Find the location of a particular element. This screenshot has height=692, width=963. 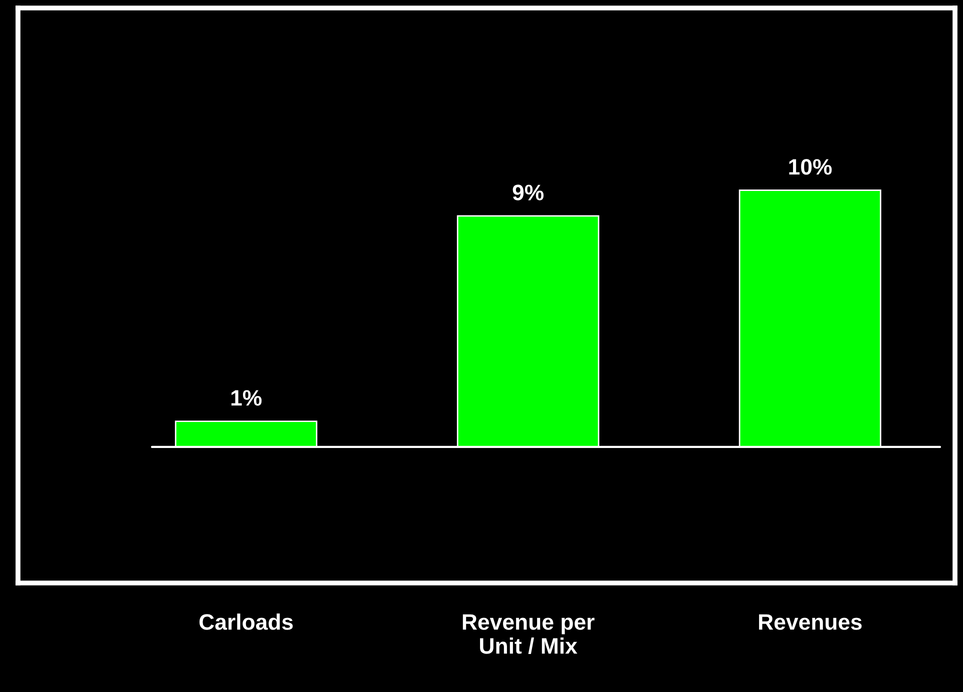

x-tick-label: Carloads is located at coordinates (246, 622).